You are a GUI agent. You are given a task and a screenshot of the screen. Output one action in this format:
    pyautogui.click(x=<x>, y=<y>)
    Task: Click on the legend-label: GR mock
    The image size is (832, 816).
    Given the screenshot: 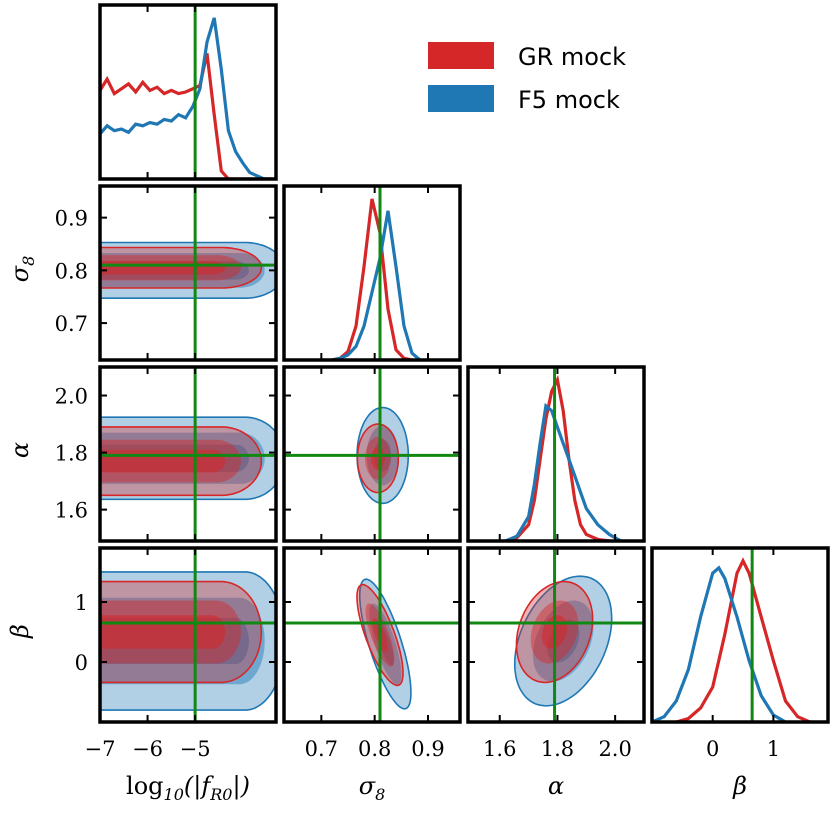 What is the action you would take?
    pyautogui.click(x=572, y=57)
    